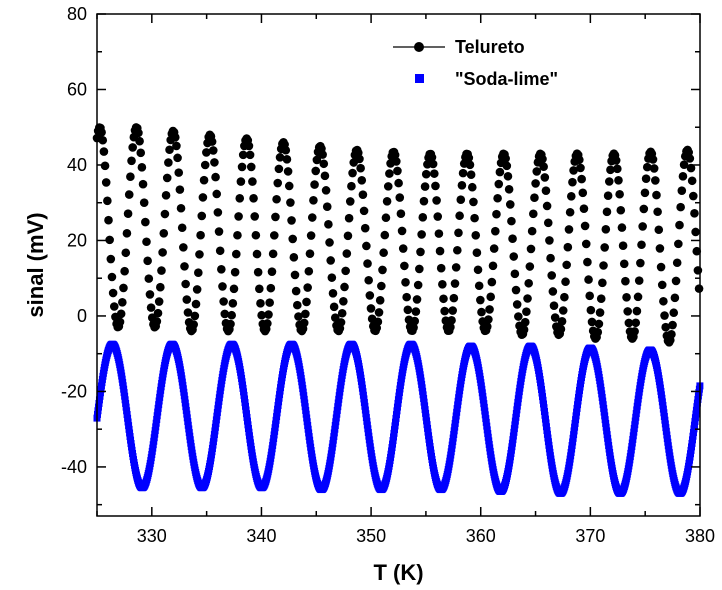 The width and height of the screenshot is (722, 590). Describe the element at coordinates (490, 47) in the screenshot. I see `legend-label-telureto: Telureto` at that location.